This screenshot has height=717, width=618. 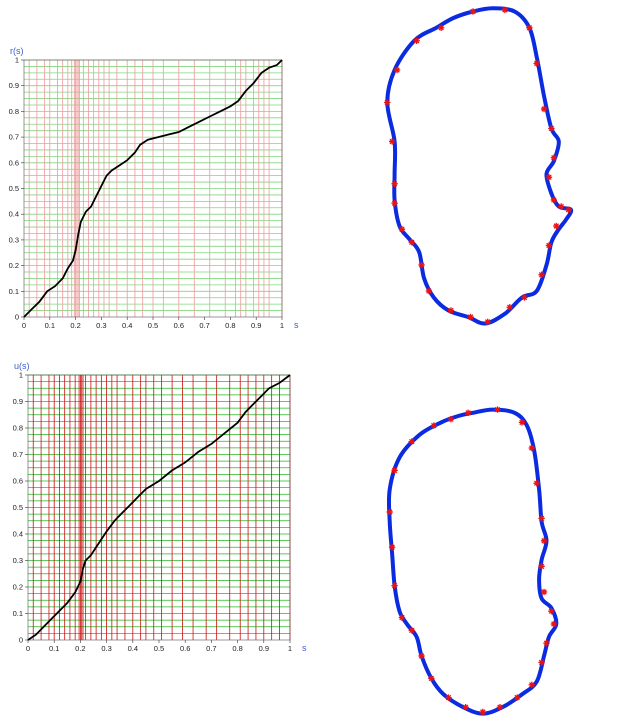 I want to click on y-tick-label: 0.5, so click(x=18, y=507).